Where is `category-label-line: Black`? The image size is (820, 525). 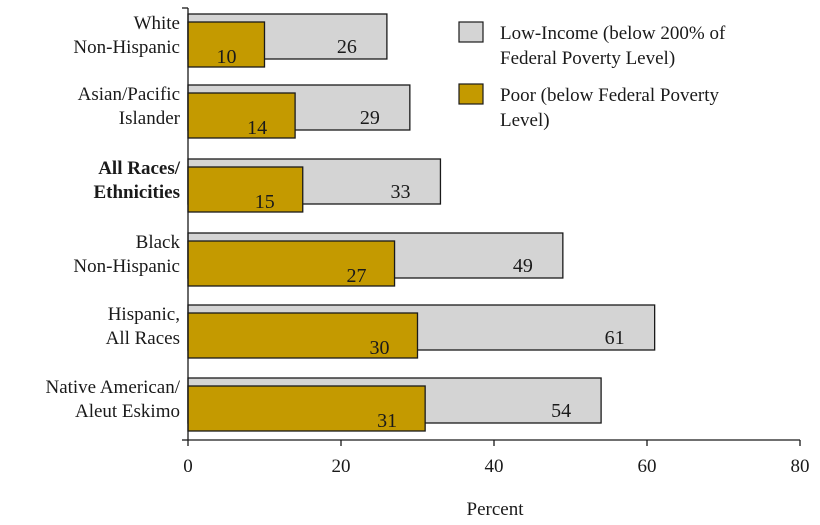
category-label-line: Black is located at coordinates (158, 242).